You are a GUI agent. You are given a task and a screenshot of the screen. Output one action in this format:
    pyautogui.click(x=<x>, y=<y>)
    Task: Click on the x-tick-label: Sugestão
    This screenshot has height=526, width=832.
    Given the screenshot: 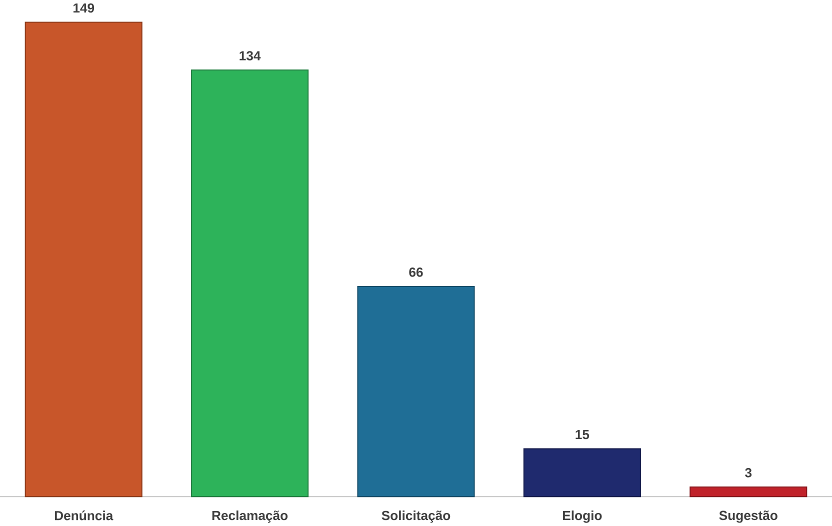 What is the action you would take?
    pyautogui.click(x=748, y=516)
    